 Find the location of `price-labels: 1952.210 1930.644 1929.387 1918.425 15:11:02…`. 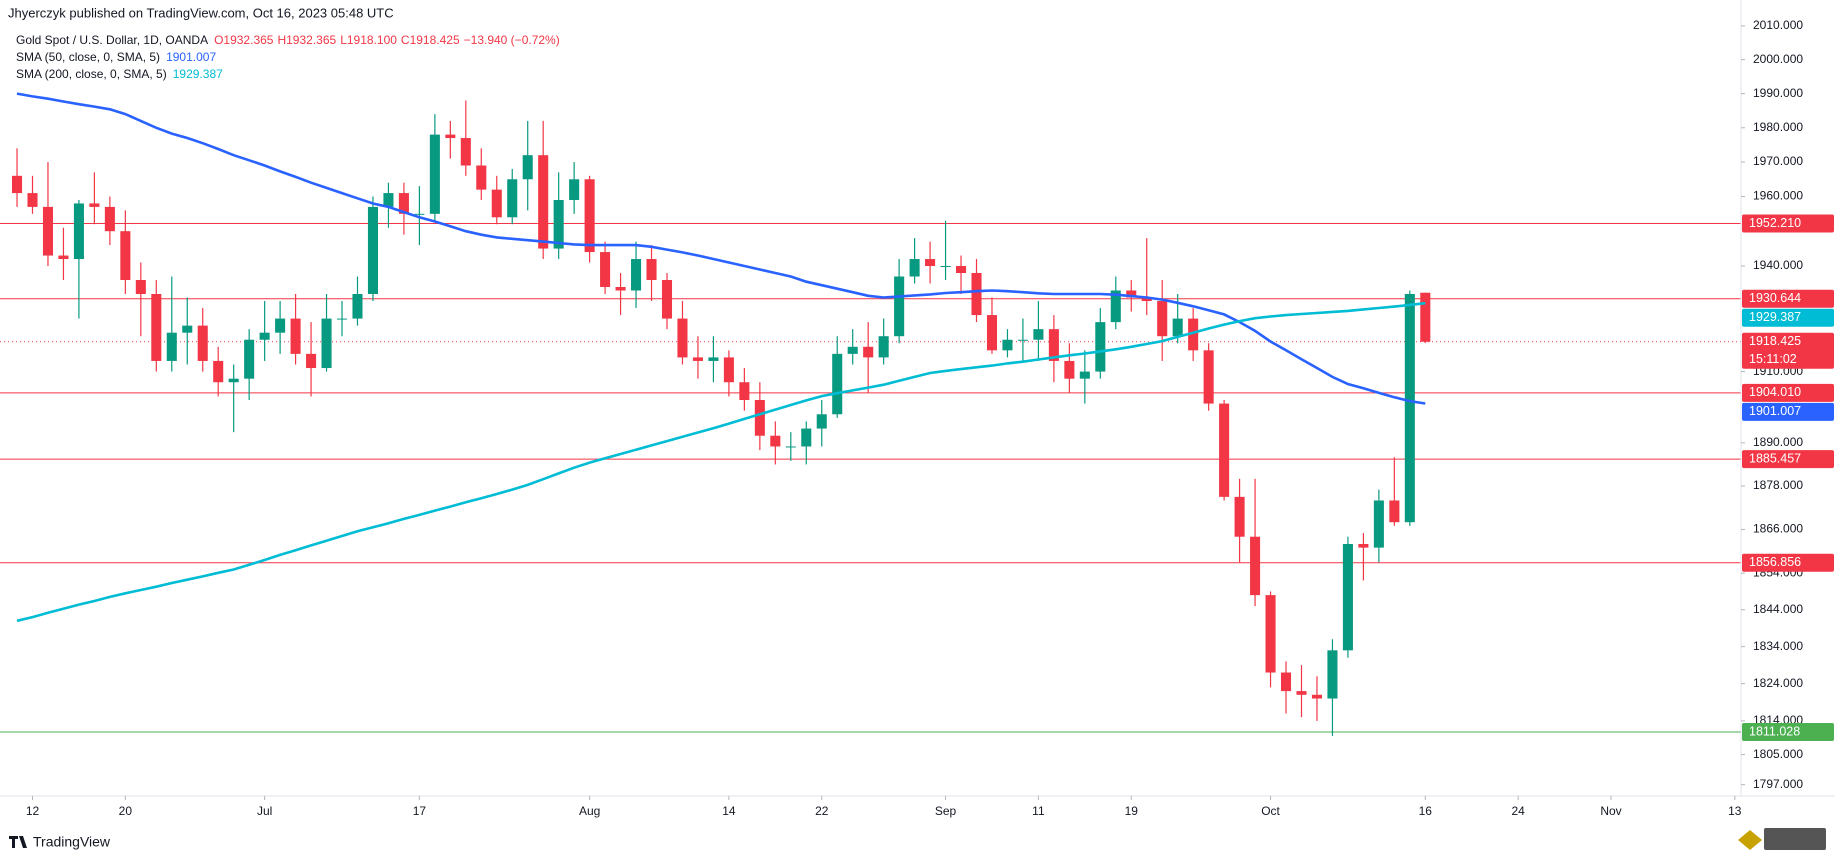

price-labels: 1952.210 1930.644 1929.387 1918.425 15:11:02… is located at coordinates (1788, 478).